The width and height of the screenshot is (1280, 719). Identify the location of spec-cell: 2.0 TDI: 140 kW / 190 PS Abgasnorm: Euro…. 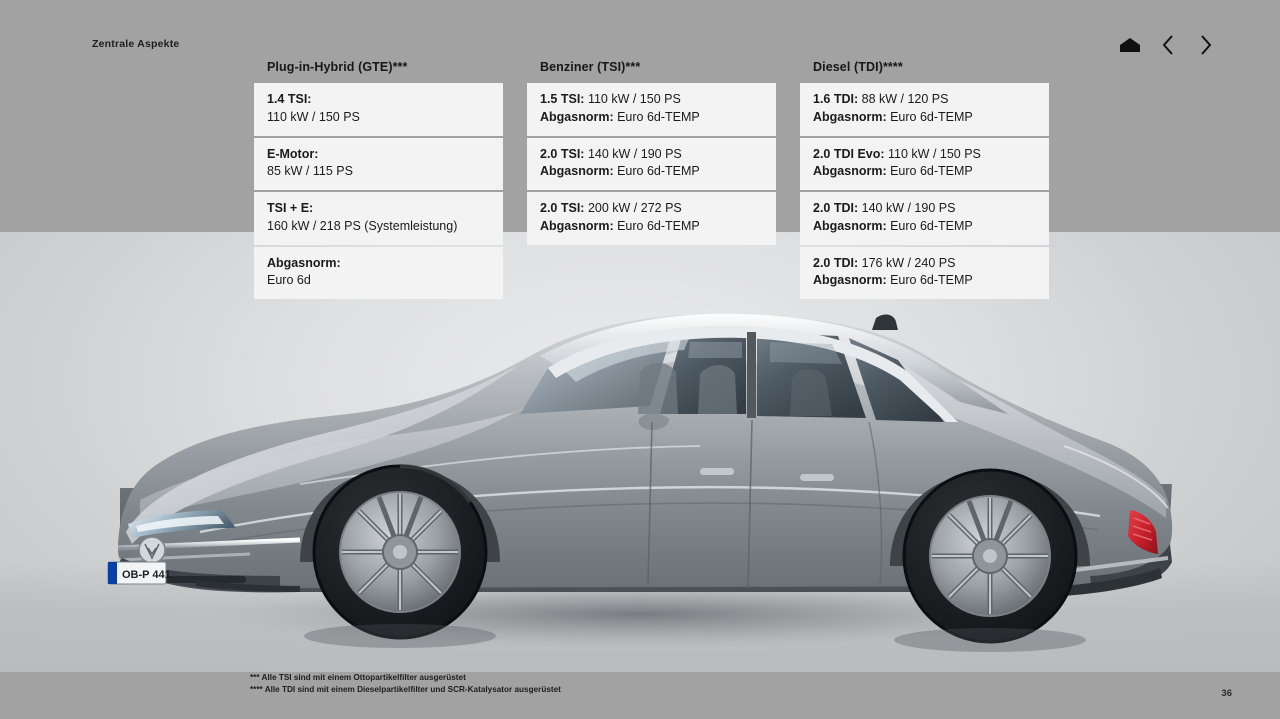
(924, 218).